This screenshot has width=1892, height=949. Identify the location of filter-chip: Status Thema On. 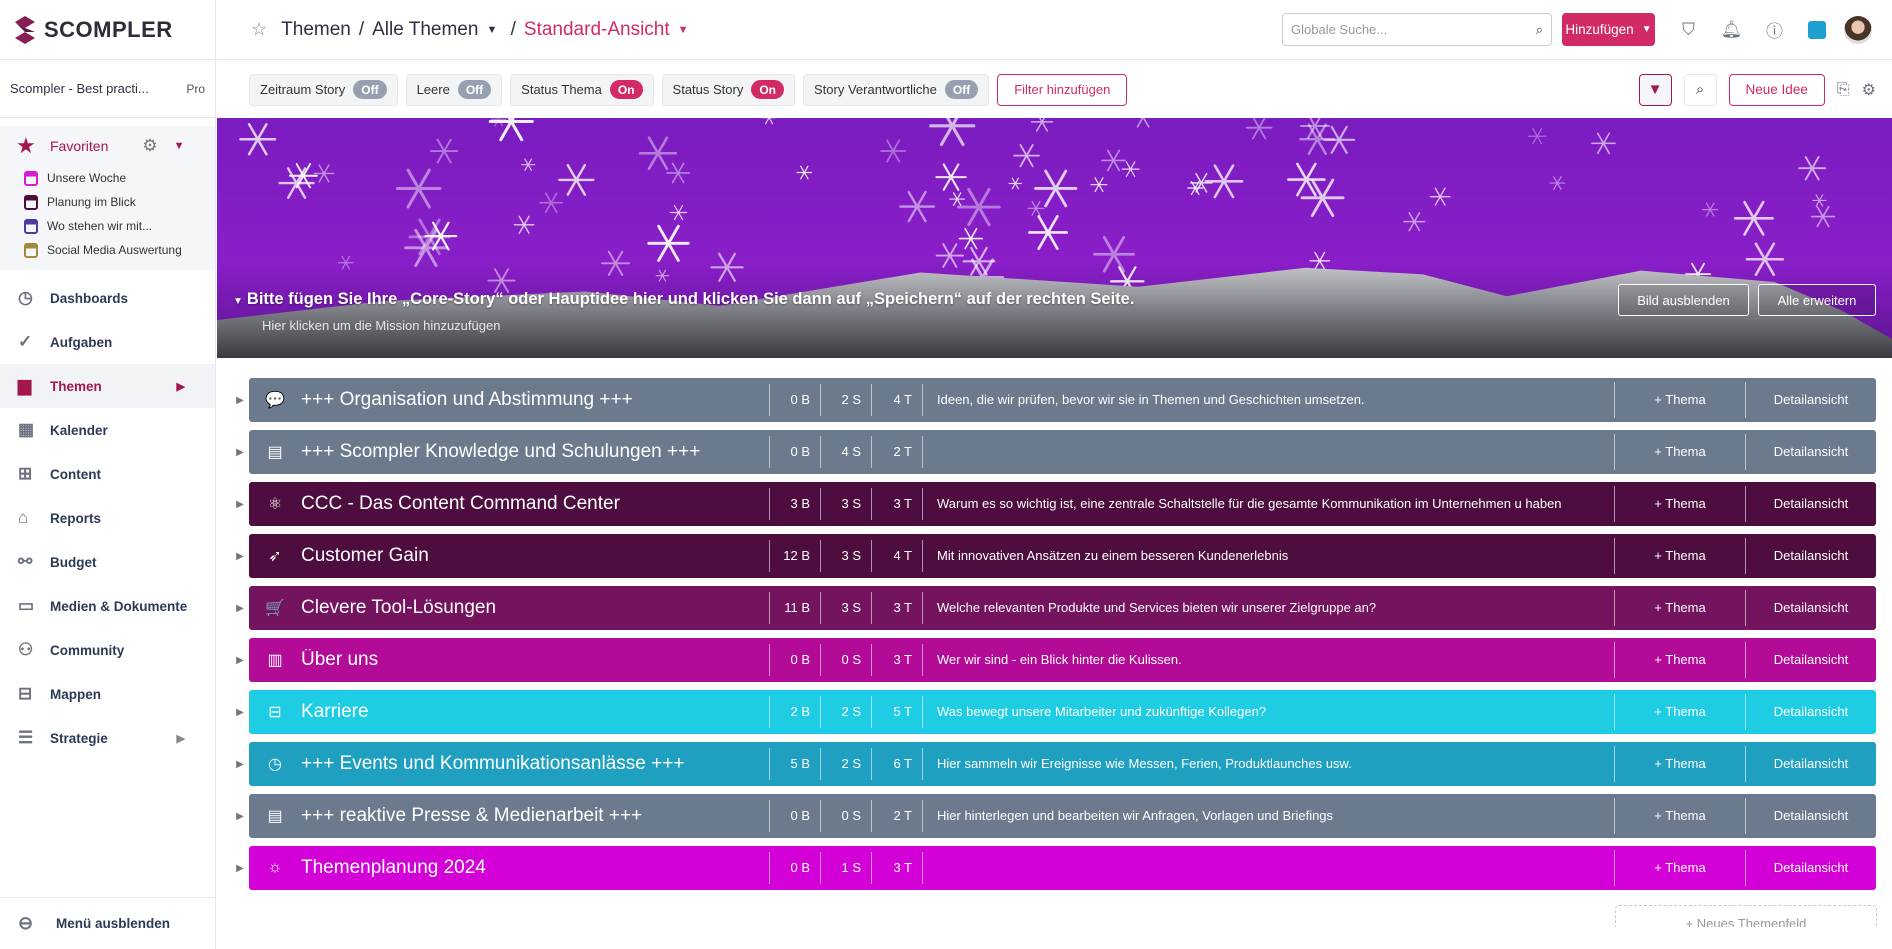
(582, 89).